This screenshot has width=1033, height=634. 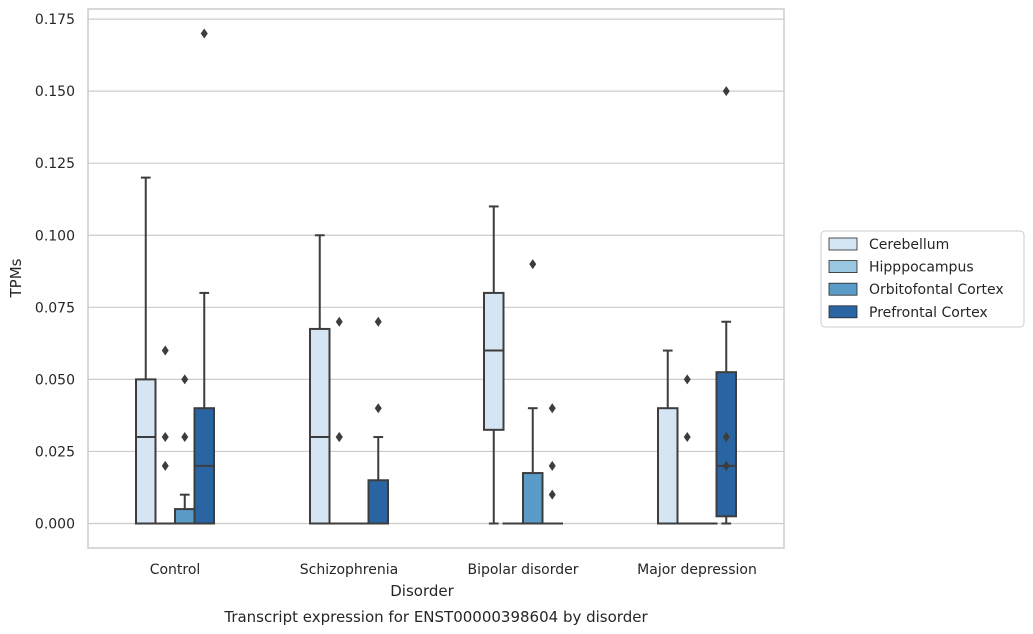 I want to click on x-axis-title: Disorder, so click(x=422, y=591).